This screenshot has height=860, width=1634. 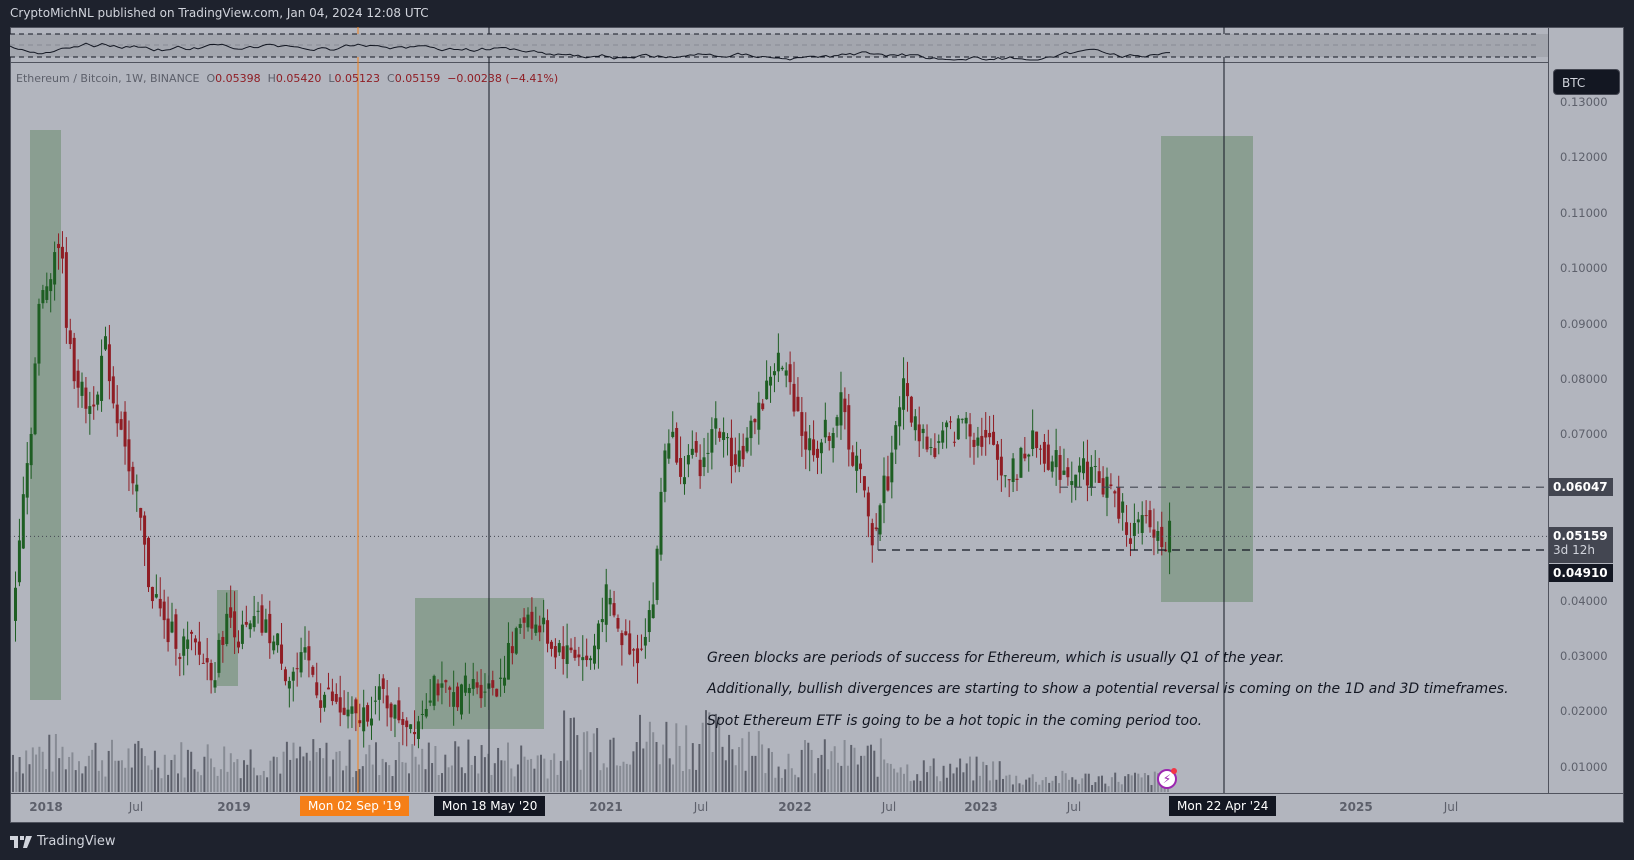 What do you see at coordinates (1586, 82) in the screenshot?
I see `currency-button: BTC` at bounding box center [1586, 82].